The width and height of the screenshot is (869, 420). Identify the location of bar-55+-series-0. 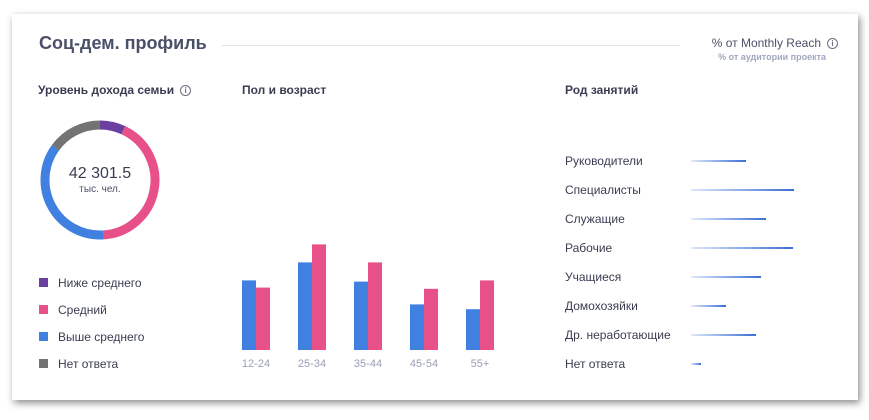
(473, 329).